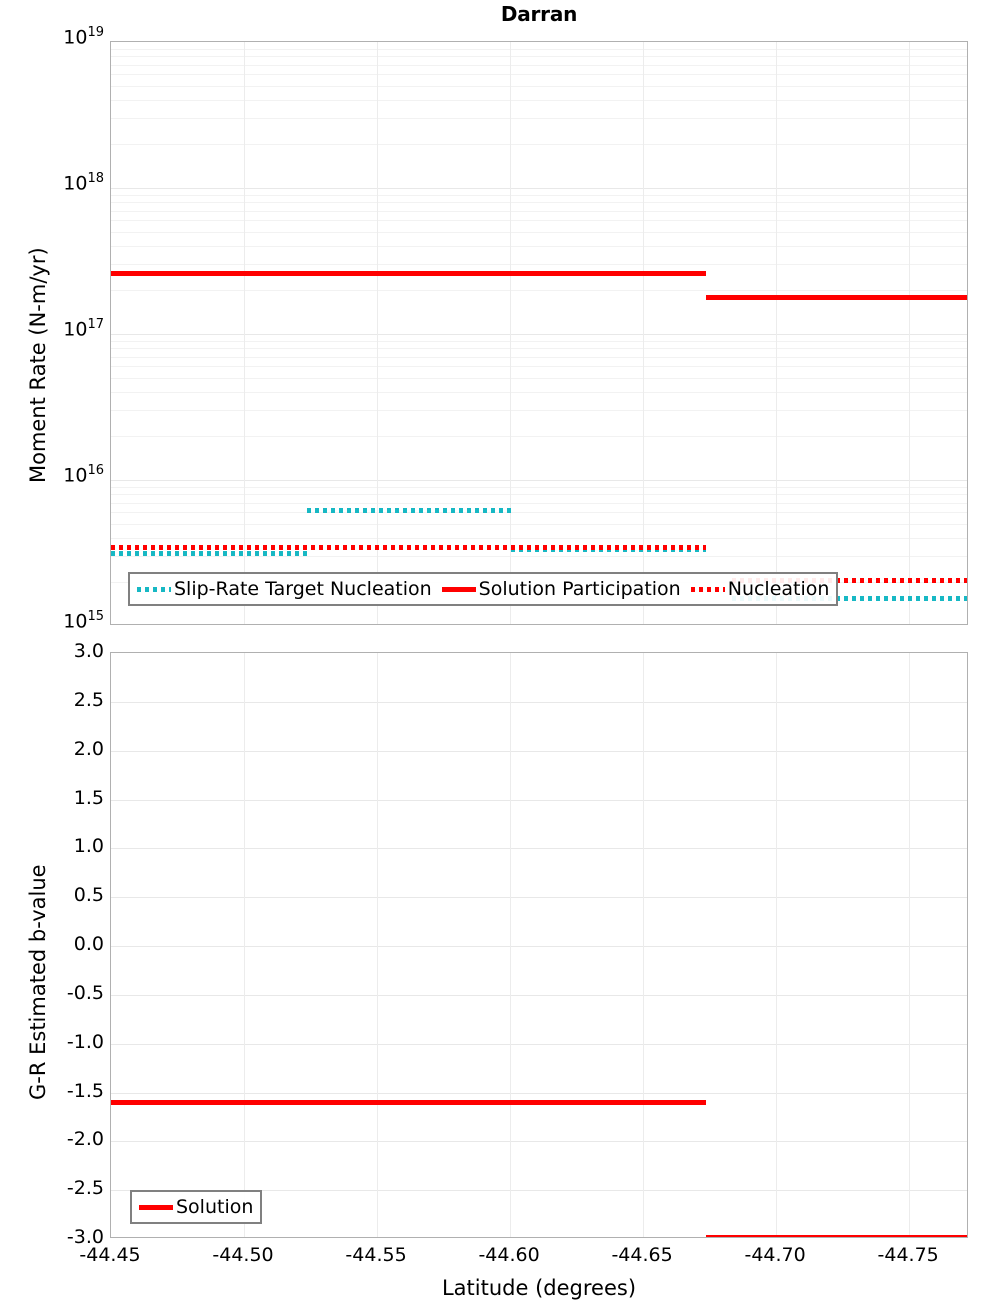  I want to click on x-tick--44.65: -44.65, so click(642, 1255).